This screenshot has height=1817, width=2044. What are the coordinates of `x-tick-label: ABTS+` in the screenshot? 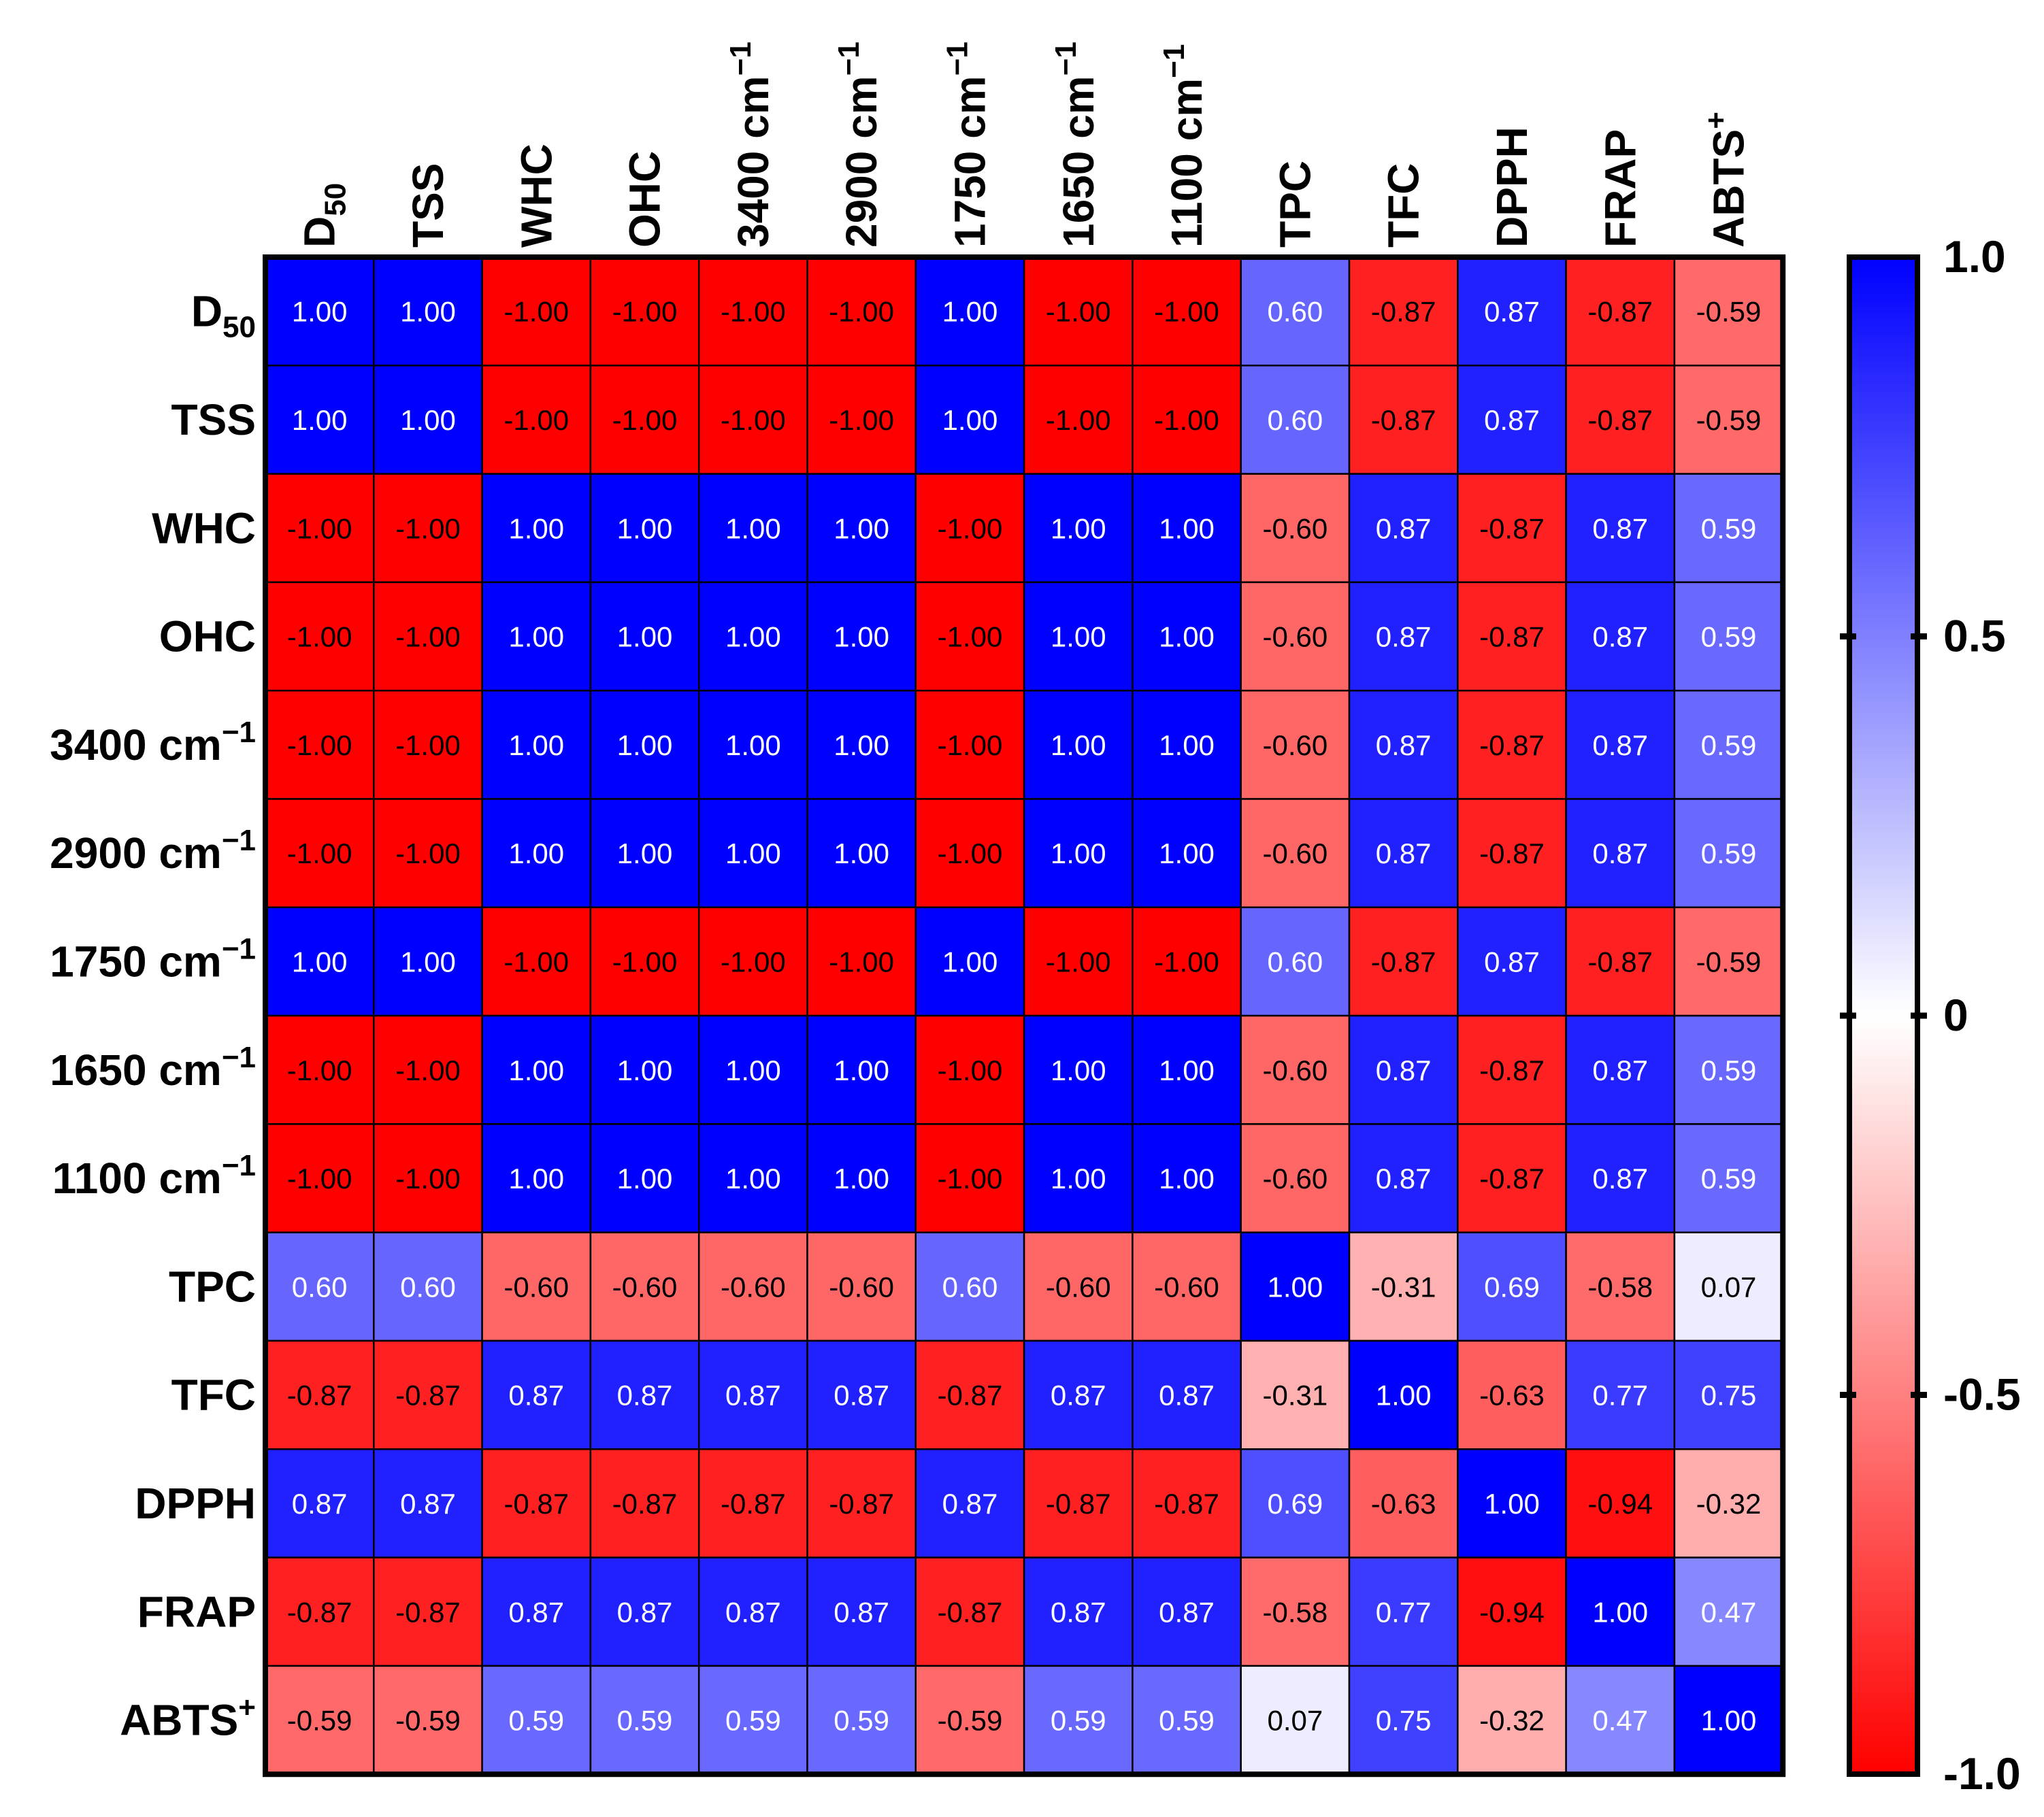 It's located at (1726, 180).